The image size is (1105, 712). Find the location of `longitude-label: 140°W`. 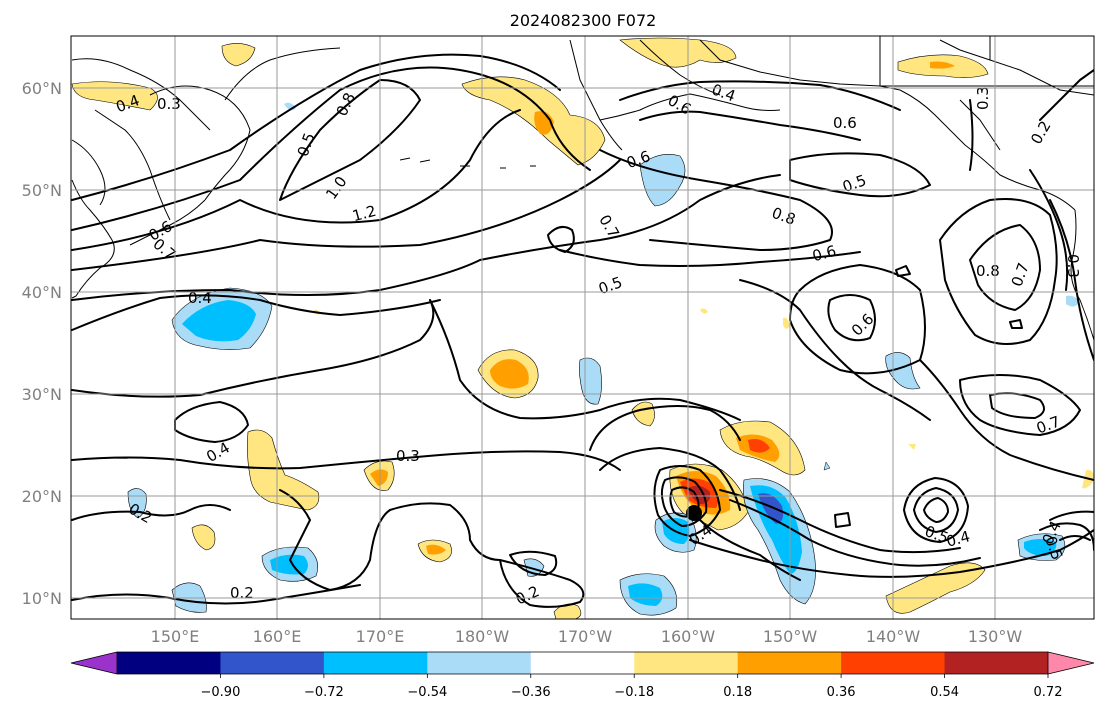

longitude-label: 140°W is located at coordinates (893, 636).